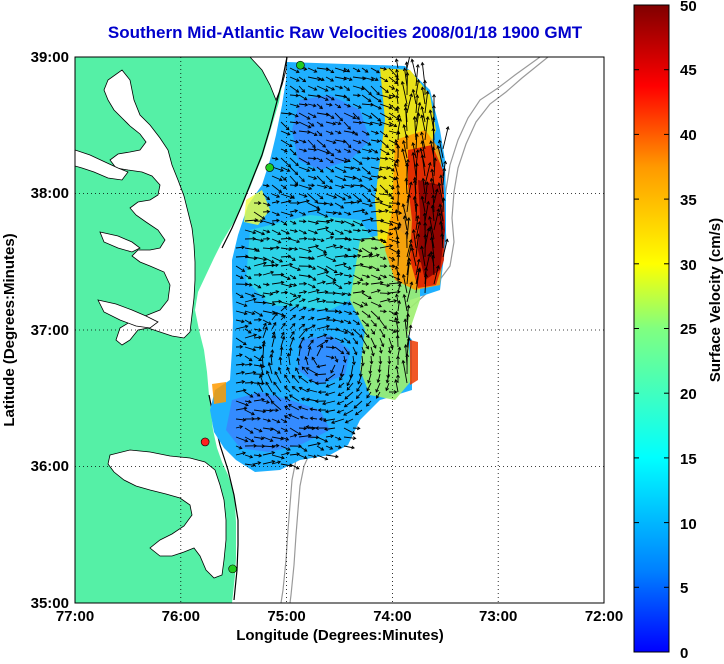 The height and width of the screenshot is (664, 724). What do you see at coordinates (688, 70) in the screenshot?
I see `colorbar-tick-label: 45` at bounding box center [688, 70].